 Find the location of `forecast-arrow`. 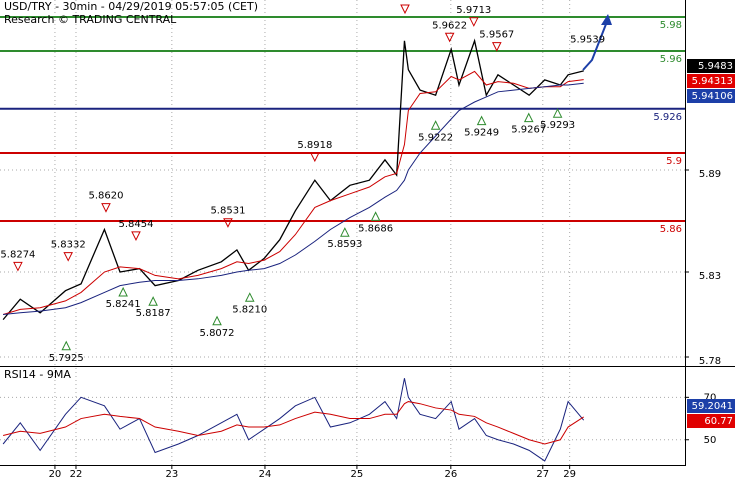

forecast-arrow is located at coordinates (595, 44).